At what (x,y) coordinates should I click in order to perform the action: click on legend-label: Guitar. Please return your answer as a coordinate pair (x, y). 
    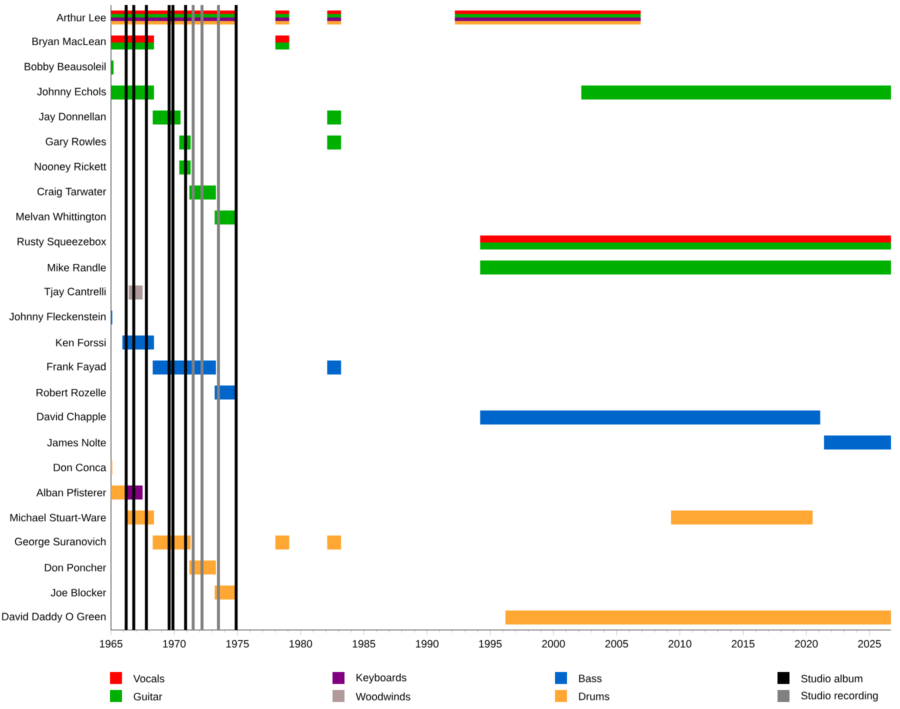
    Looking at the image, I should click on (148, 696).